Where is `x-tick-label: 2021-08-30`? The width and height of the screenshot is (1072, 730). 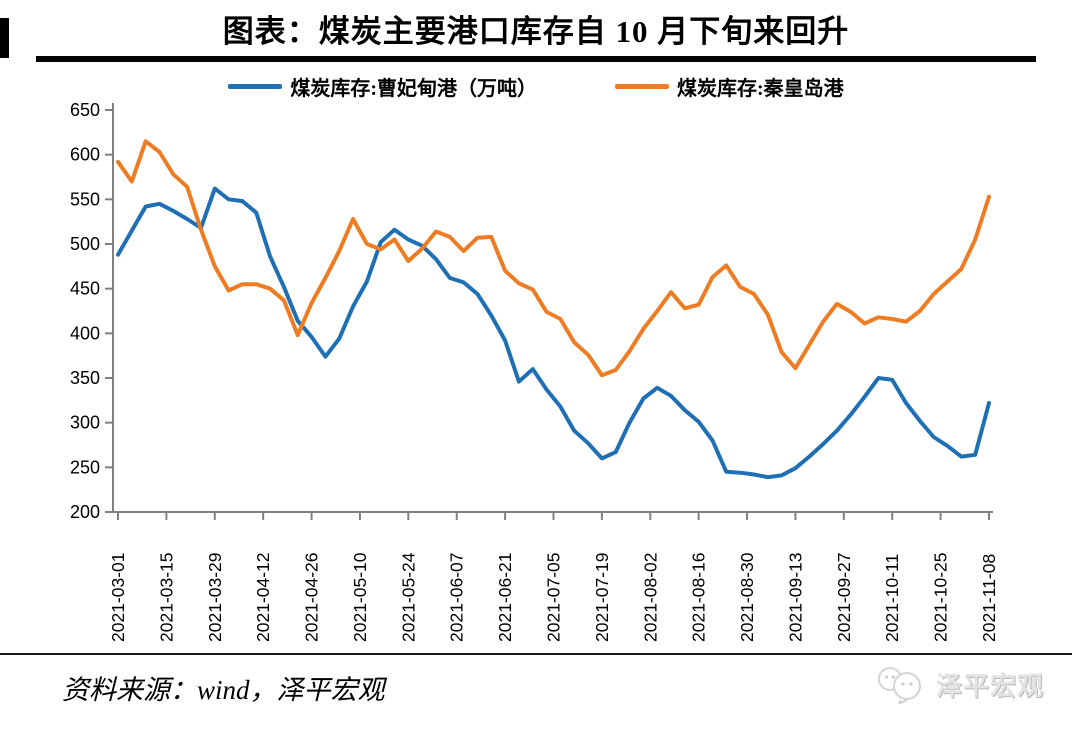
x-tick-label: 2021-08-30 is located at coordinates (747, 597).